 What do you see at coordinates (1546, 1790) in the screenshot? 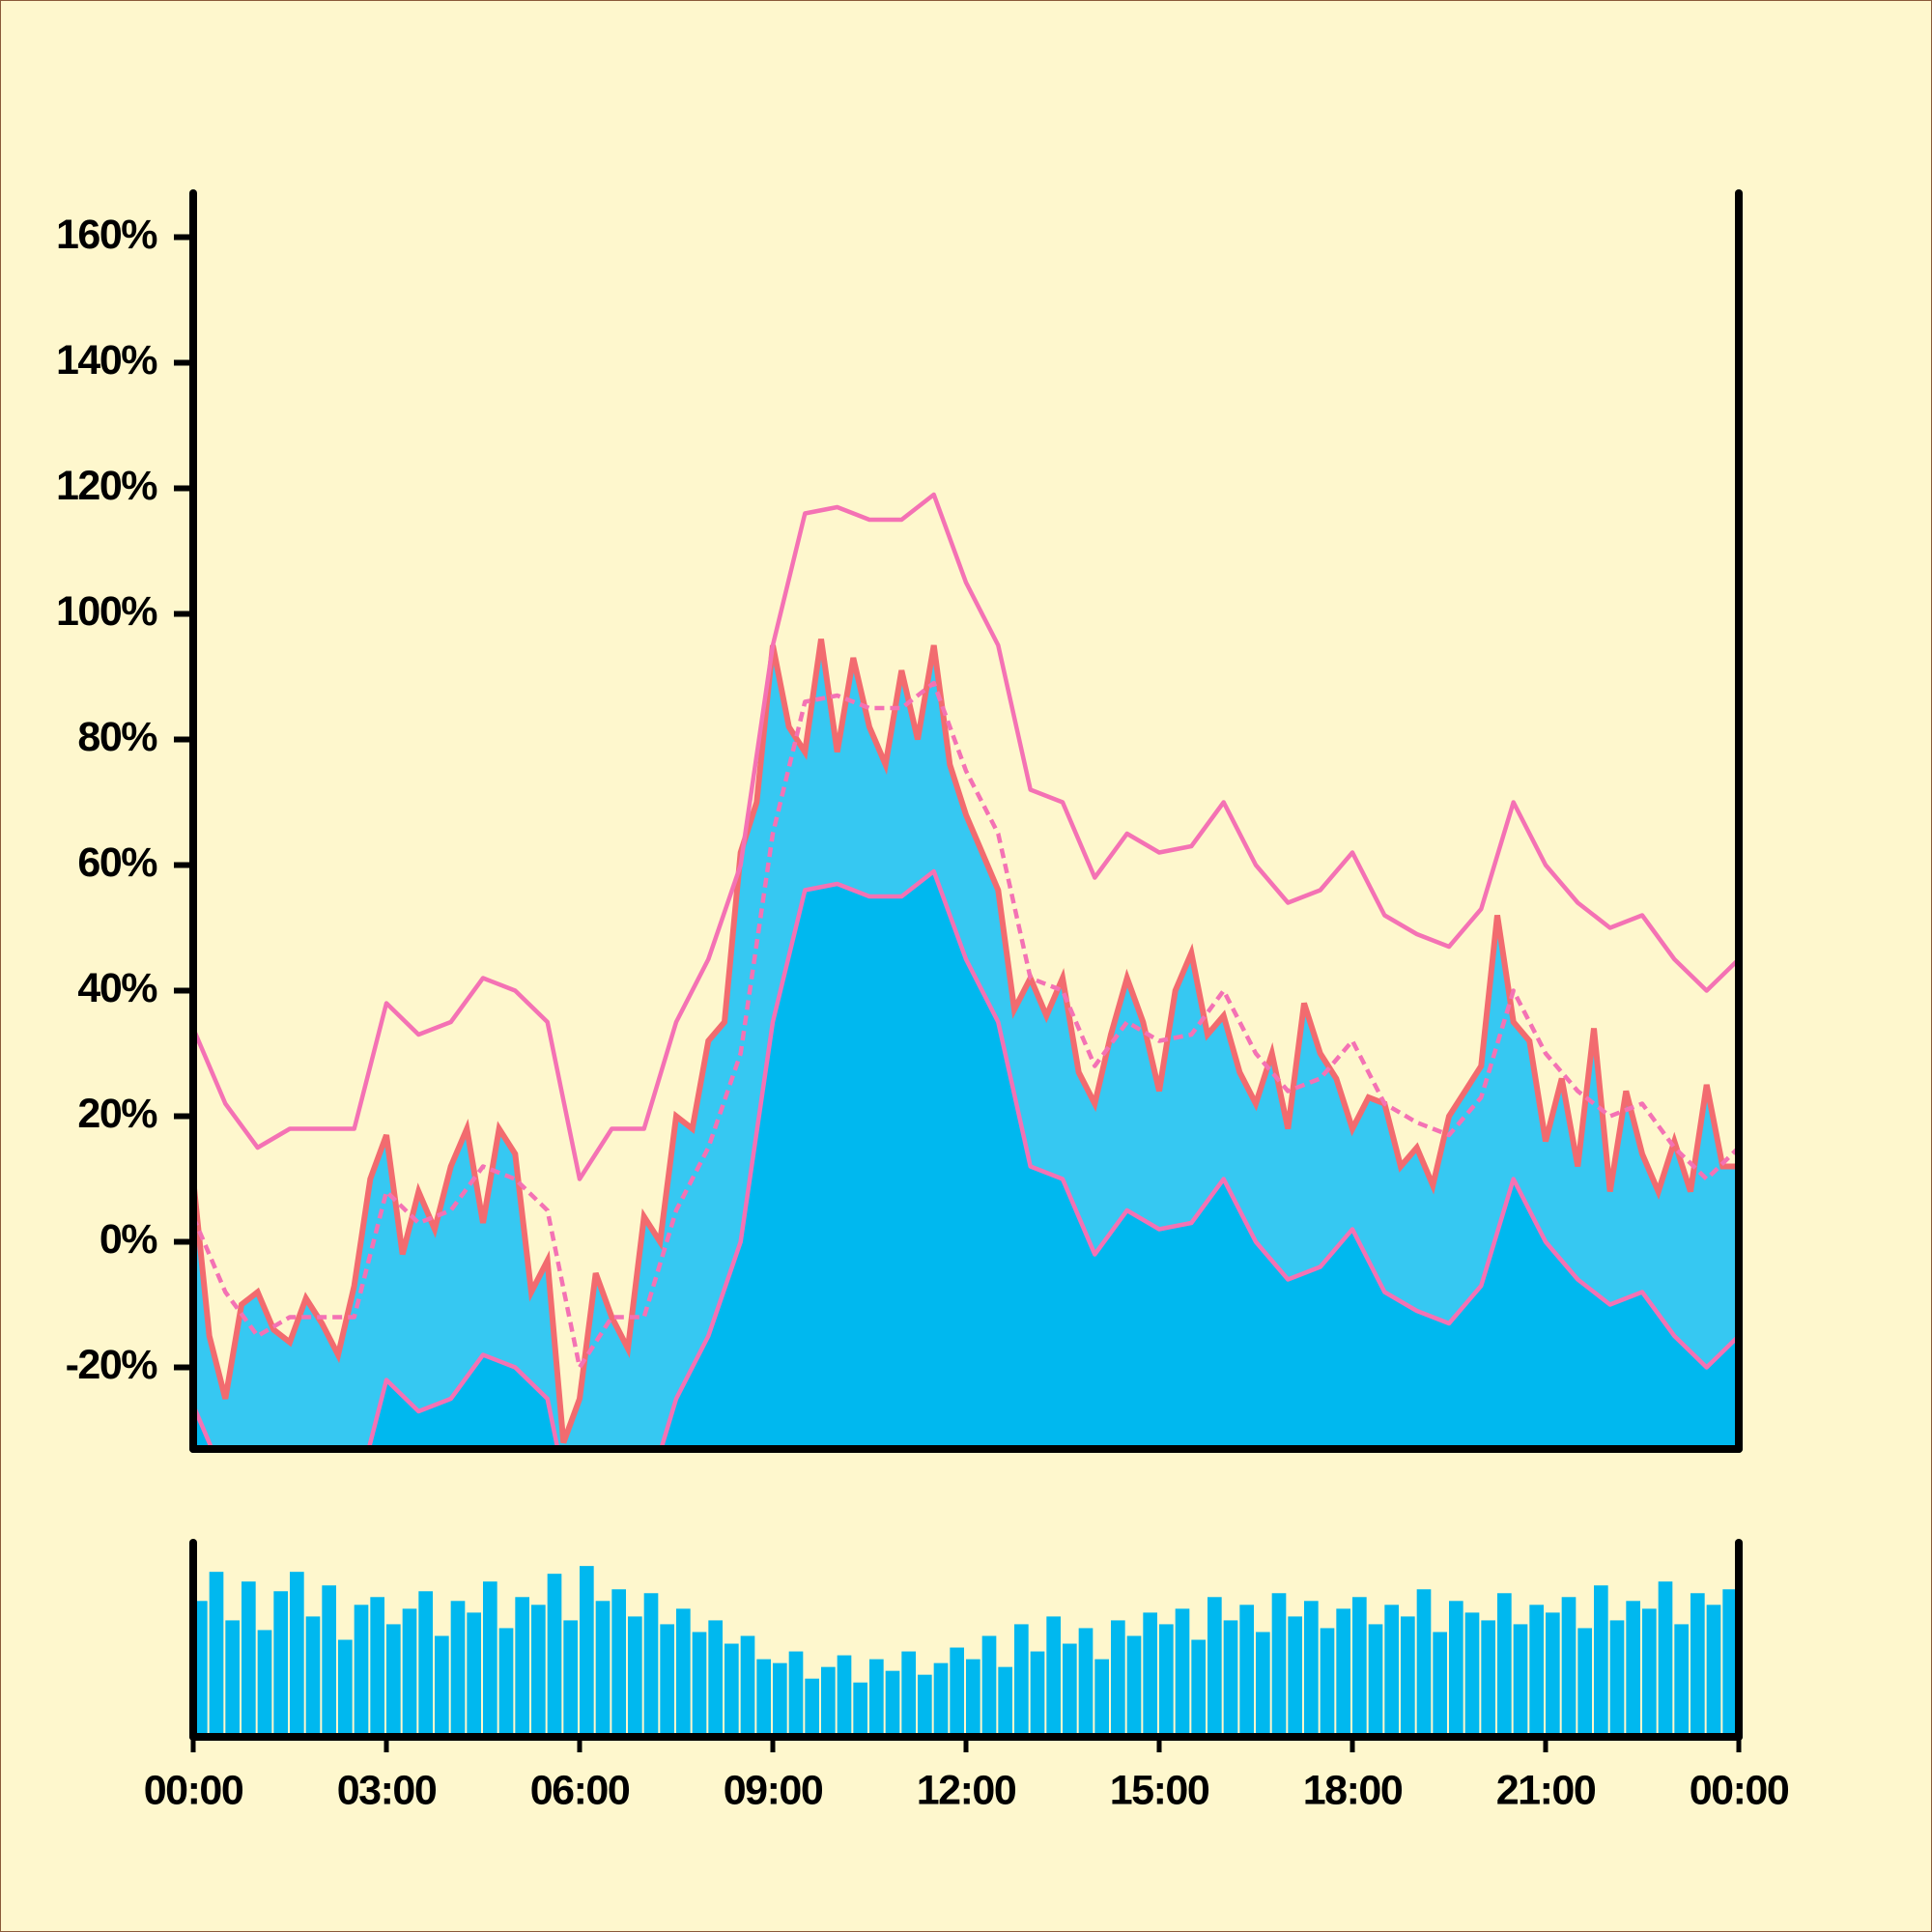
I see `x-tick-label: 21:00` at bounding box center [1546, 1790].